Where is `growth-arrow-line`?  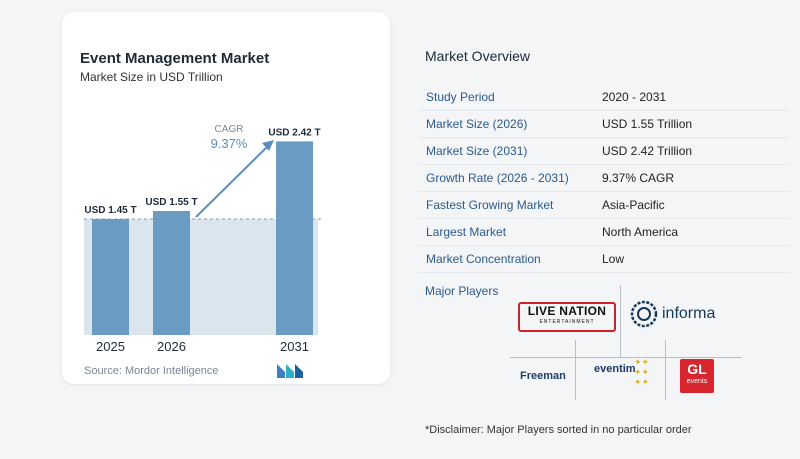
growth-arrow-line is located at coordinates (233, 180).